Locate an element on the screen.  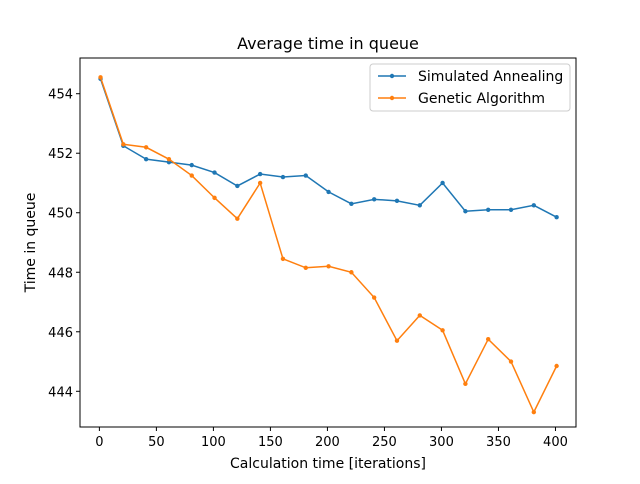
legend-label: Simulated Annealing is located at coordinates (490, 77).